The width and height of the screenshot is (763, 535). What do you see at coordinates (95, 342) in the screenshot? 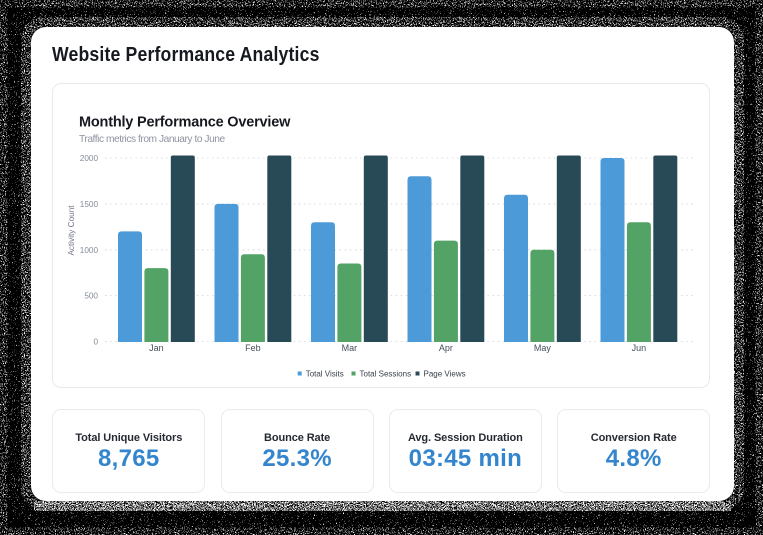
I see `svg-text: 0` at bounding box center [95, 342].